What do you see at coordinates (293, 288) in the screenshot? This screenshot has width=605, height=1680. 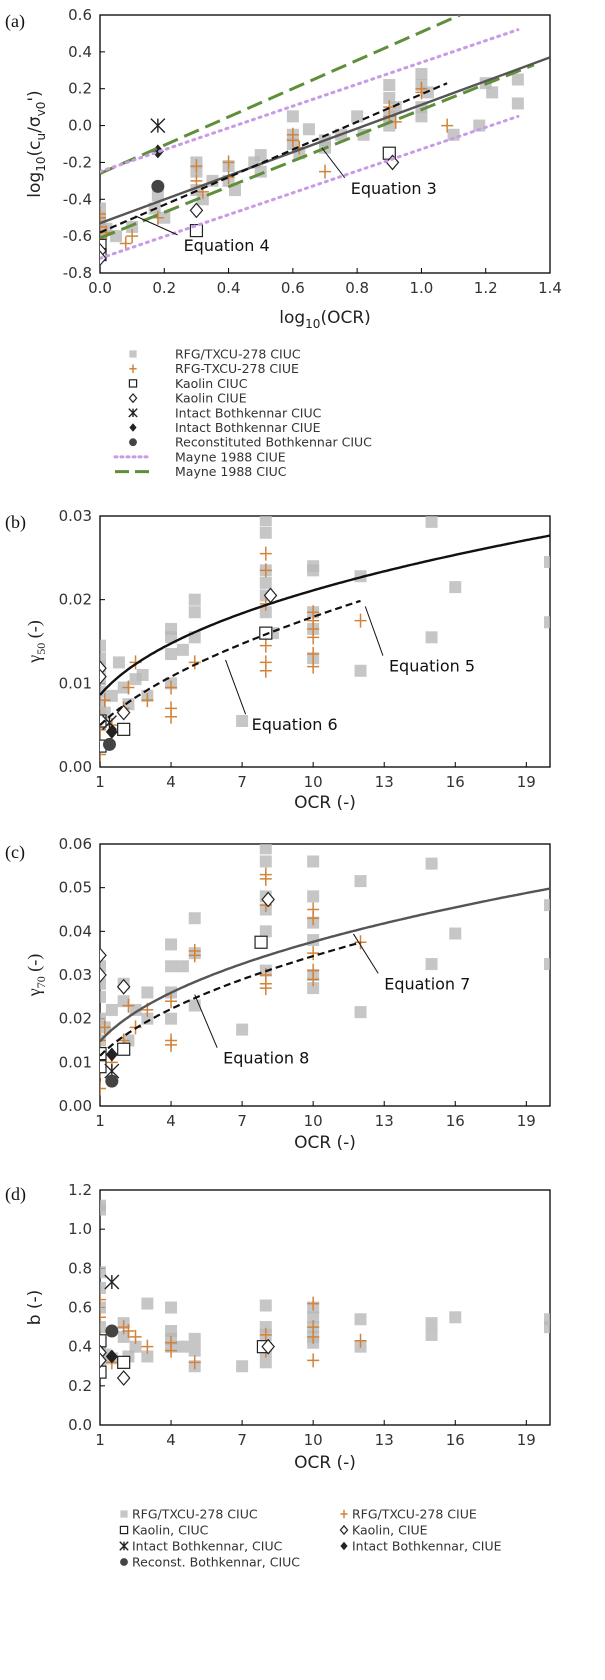 I see `x-tick-label: 0.6` at bounding box center [293, 288].